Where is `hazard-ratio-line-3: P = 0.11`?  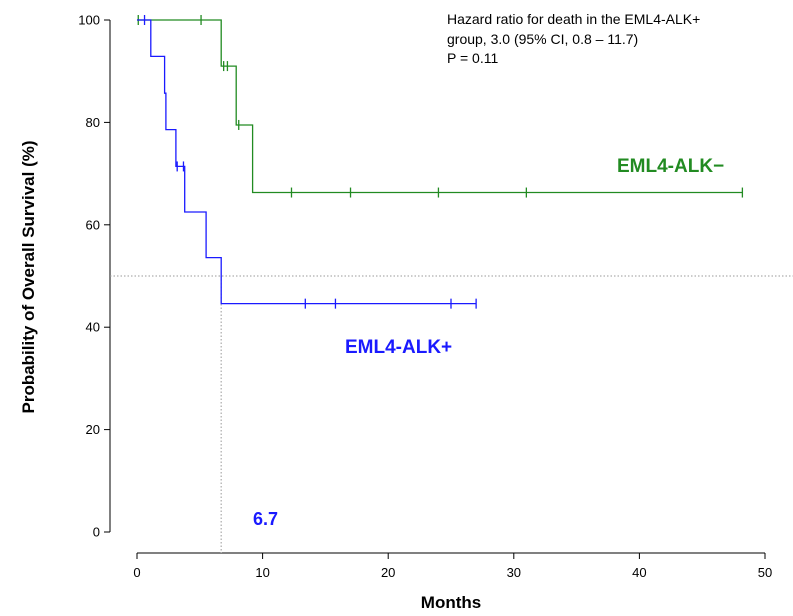 hazard-ratio-line-3: P = 0.11 is located at coordinates (472, 58).